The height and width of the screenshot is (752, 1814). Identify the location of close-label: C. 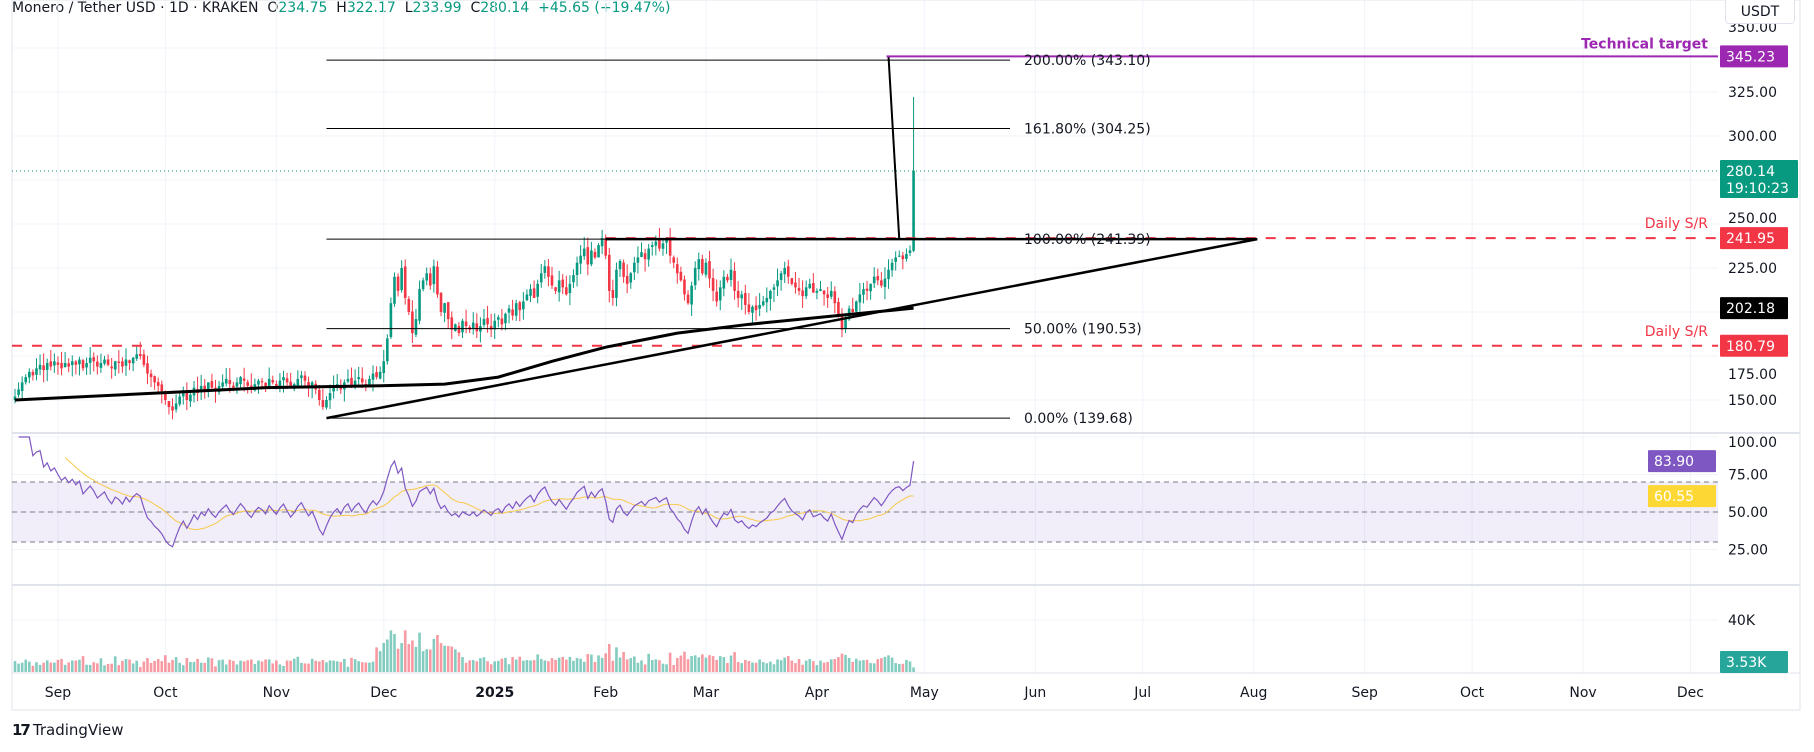
(475, 8).